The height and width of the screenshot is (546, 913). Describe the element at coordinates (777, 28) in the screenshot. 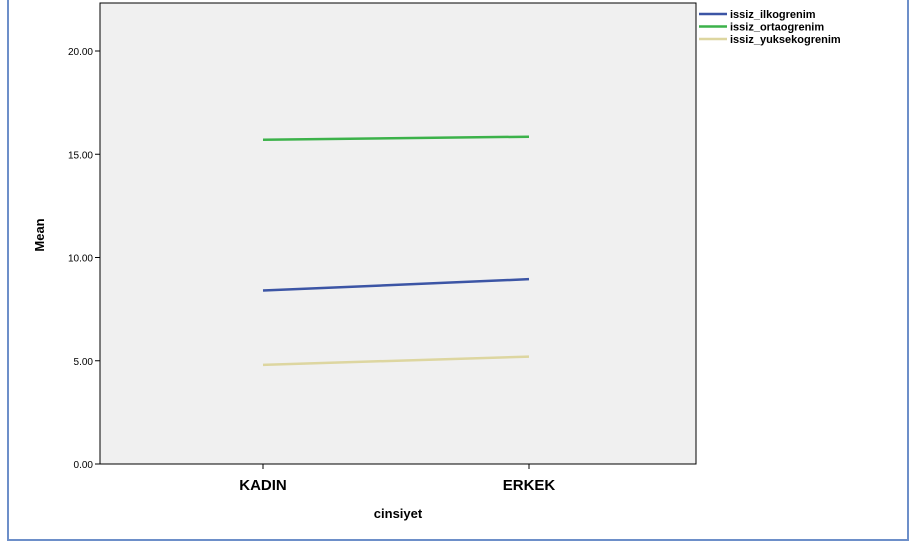

I see `legend-label: issiz_ortaogrenim` at that location.